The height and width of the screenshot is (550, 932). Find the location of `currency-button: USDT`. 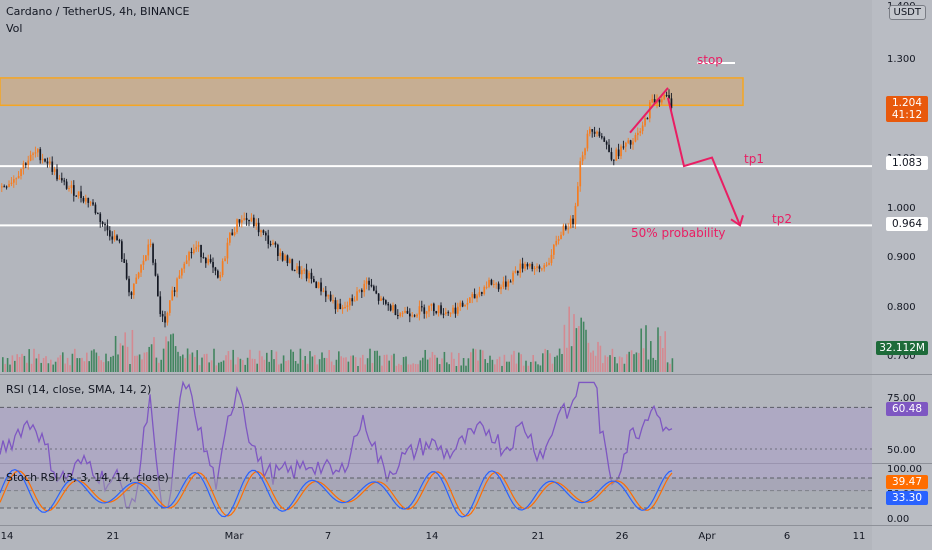

currency-button: USDT is located at coordinates (907, 12).